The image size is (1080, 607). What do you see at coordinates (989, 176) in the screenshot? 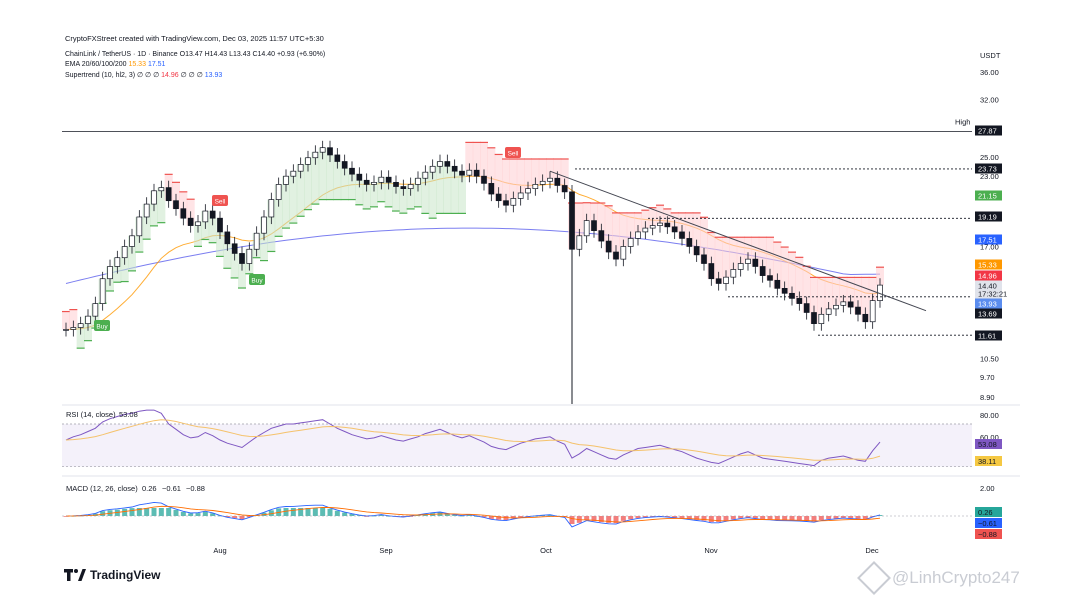
I see `price-tick-3: 23.00` at bounding box center [989, 176].